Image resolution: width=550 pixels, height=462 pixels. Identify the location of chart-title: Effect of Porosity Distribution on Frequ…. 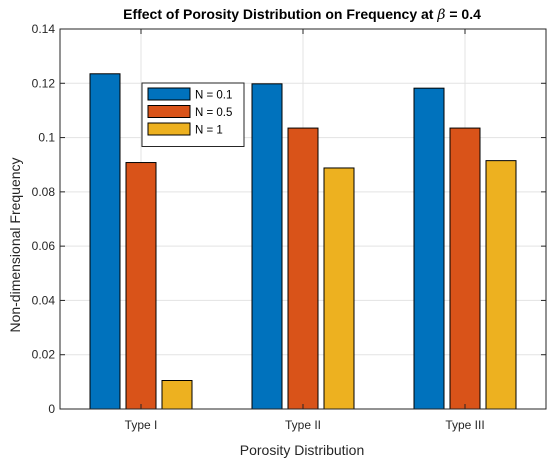
(302, 14).